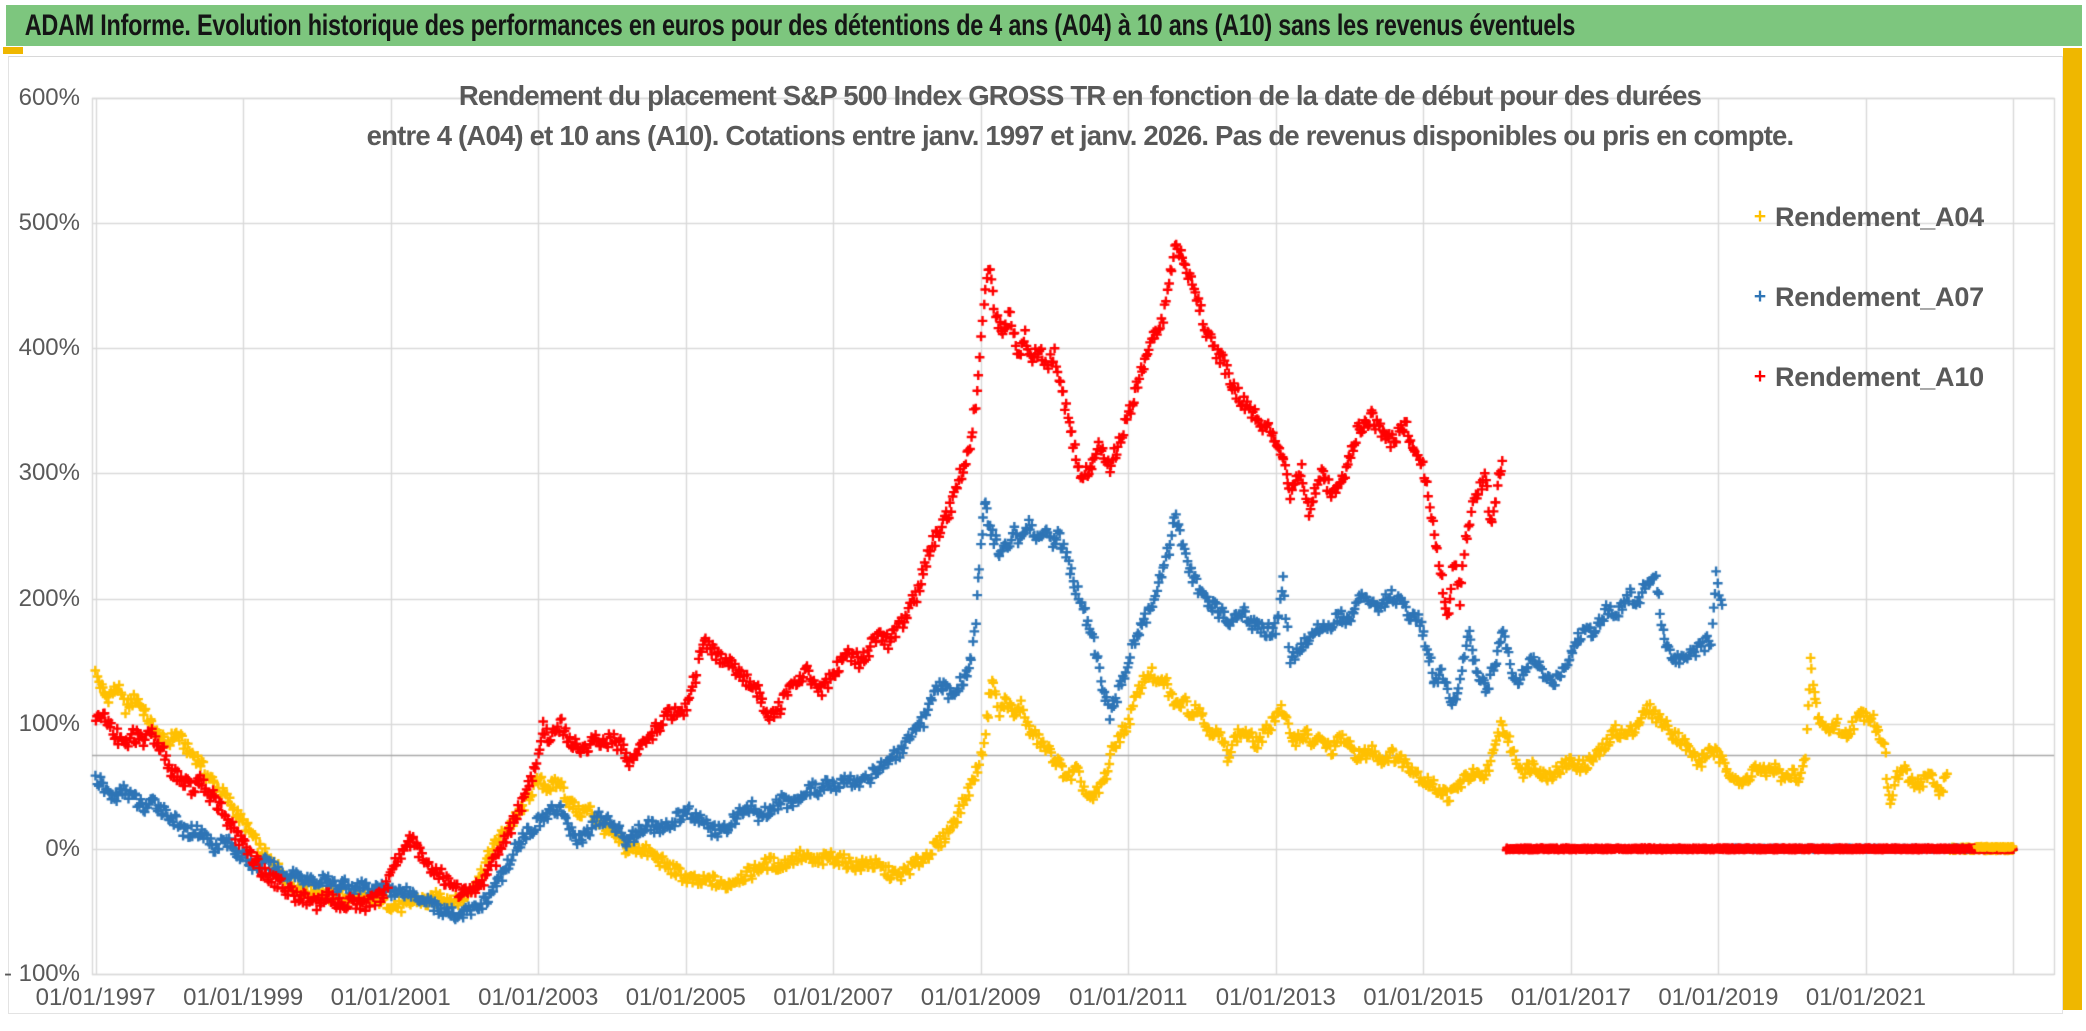  I want to click on legend-item-rendement-a04: + Rendement_A04, so click(1864, 217).